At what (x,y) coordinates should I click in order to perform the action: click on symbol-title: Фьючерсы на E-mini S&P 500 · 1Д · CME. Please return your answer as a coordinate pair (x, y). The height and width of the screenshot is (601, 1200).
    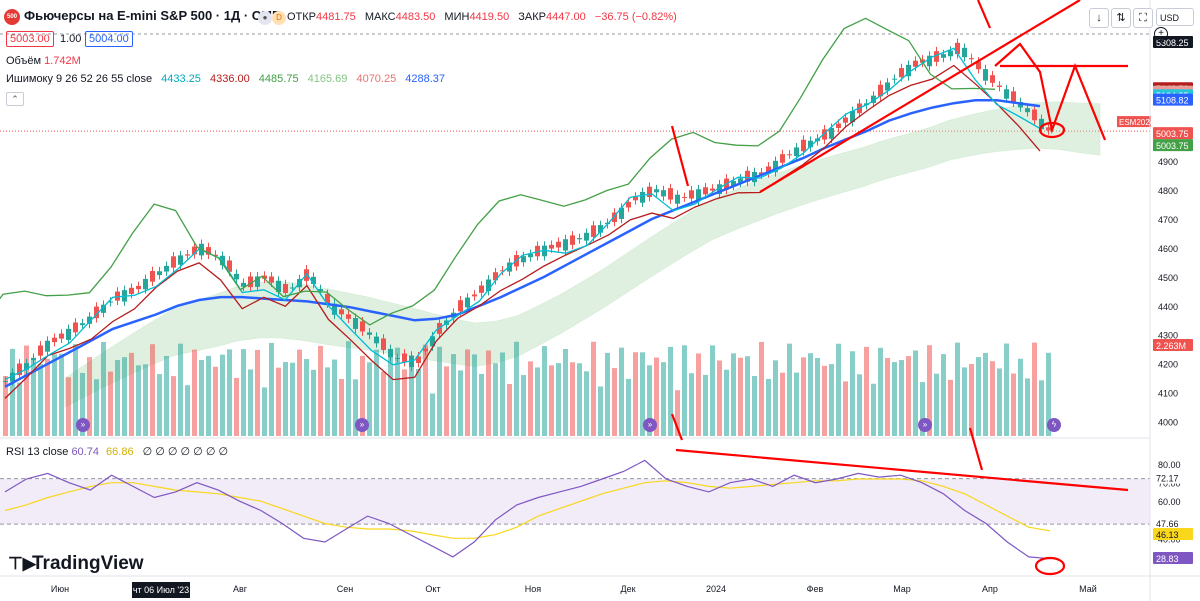
    Looking at the image, I should click on (152, 15).